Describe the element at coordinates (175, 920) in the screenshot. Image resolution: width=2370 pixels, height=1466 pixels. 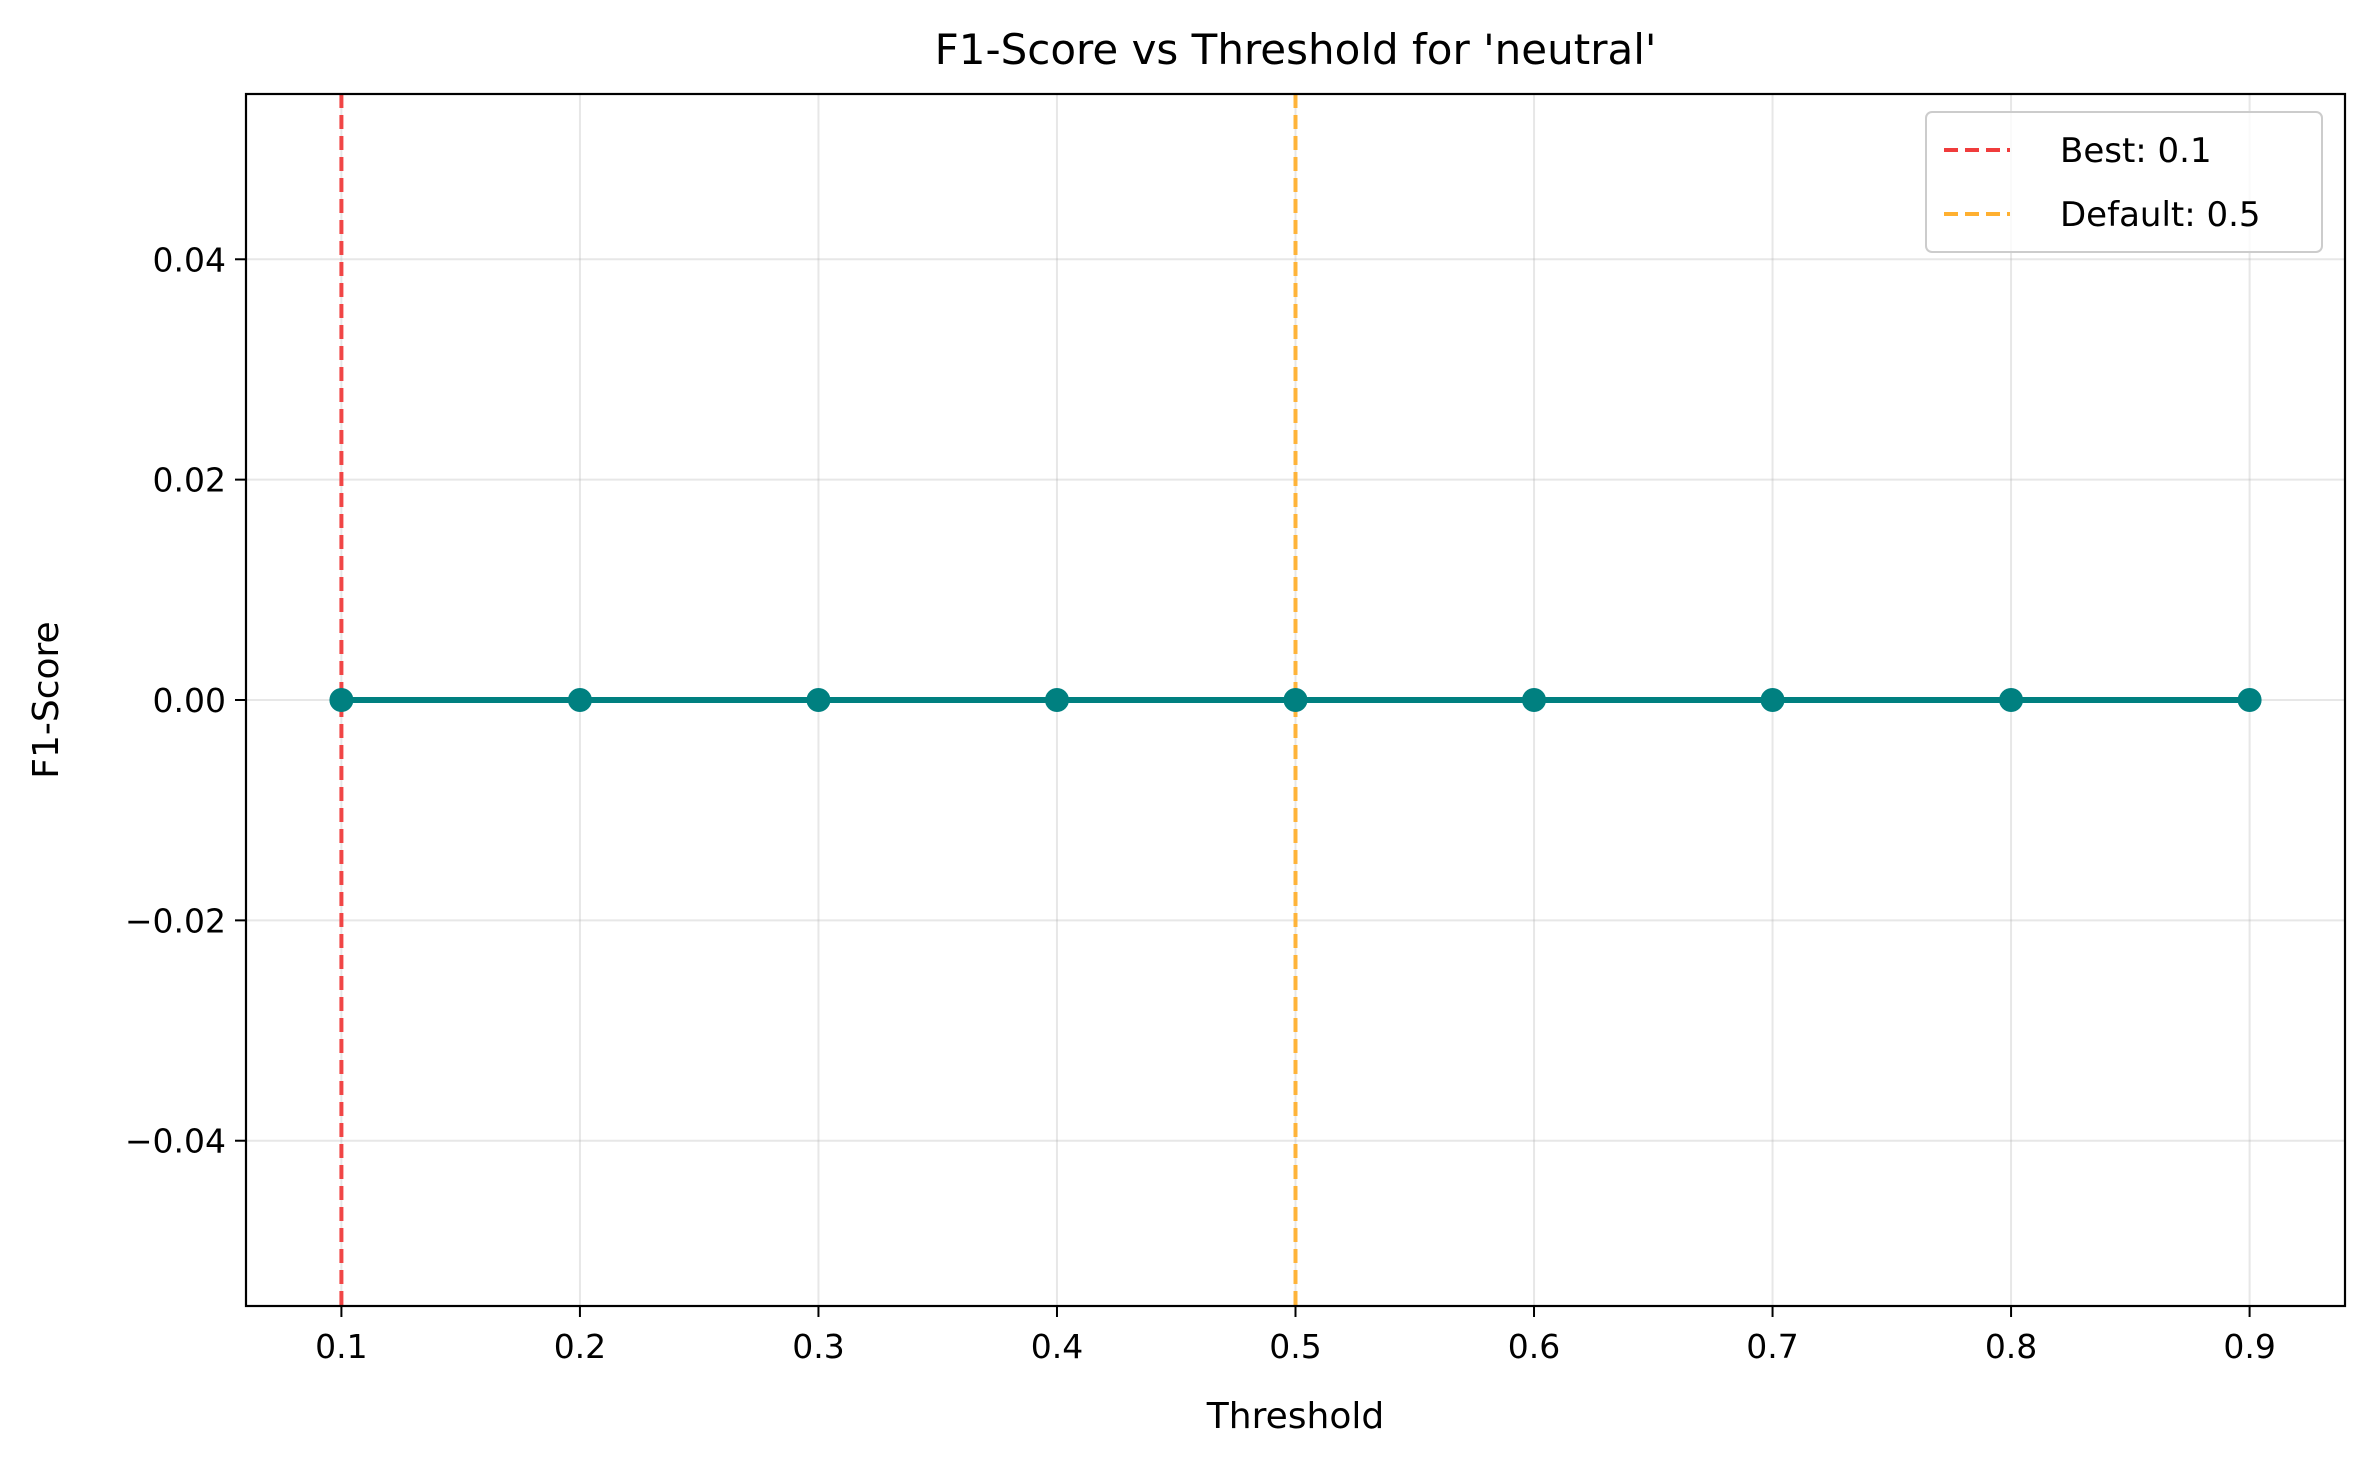
I see `y-tick-label-1: −0.02` at that location.